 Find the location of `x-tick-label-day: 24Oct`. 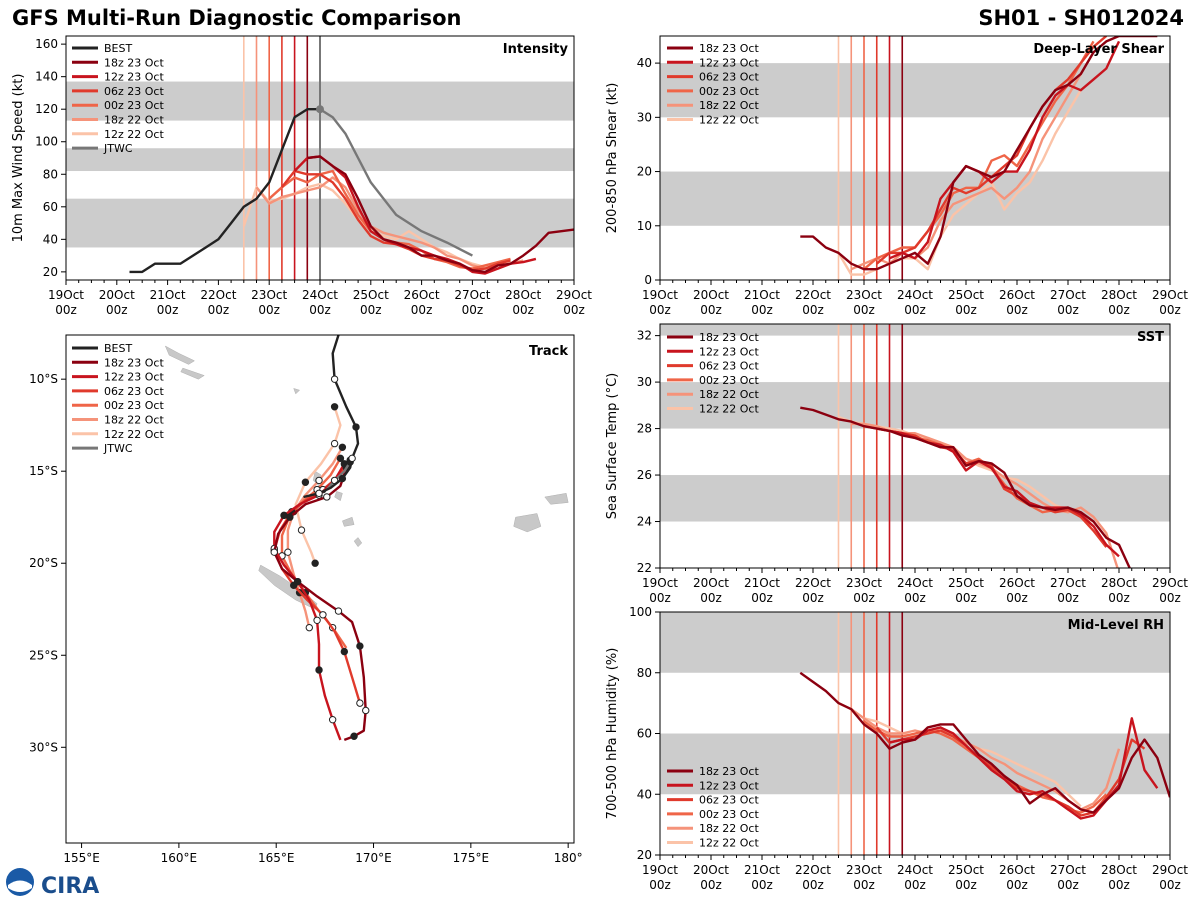

x-tick-label-day: 24Oct is located at coordinates (915, 583).